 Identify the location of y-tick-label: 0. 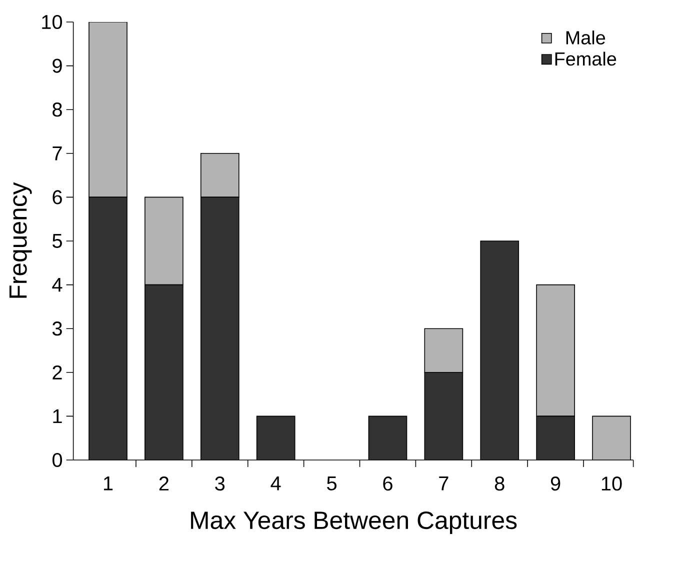
(57, 460).